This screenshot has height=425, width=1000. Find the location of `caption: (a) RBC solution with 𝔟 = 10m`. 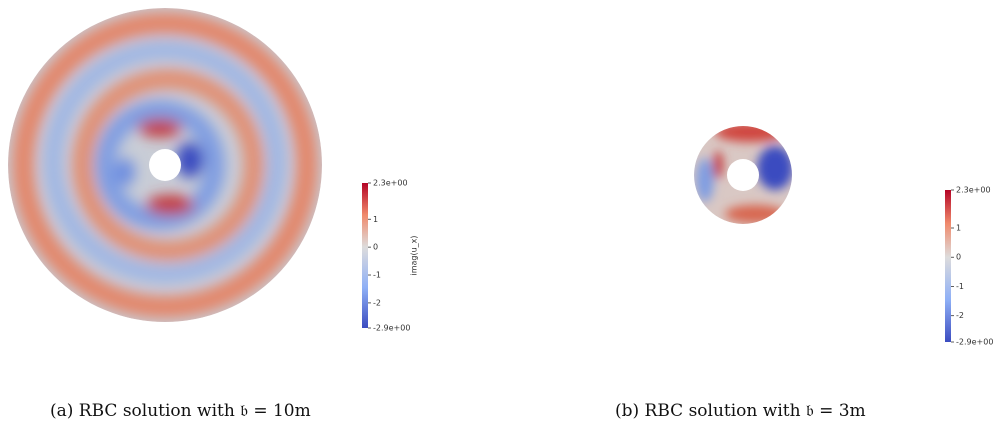

caption: (a) RBC solution with 𝔟 = 10m is located at coordinates (180, 411).